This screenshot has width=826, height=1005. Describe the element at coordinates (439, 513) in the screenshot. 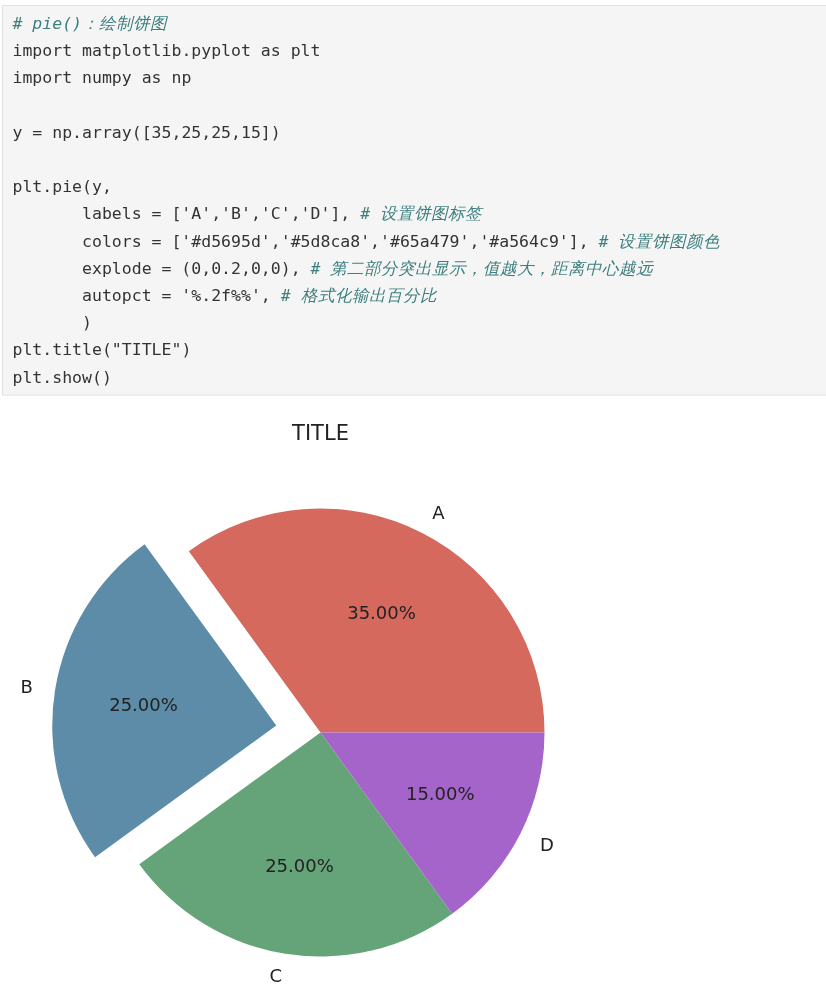

I see `slice-label: A` at that location.